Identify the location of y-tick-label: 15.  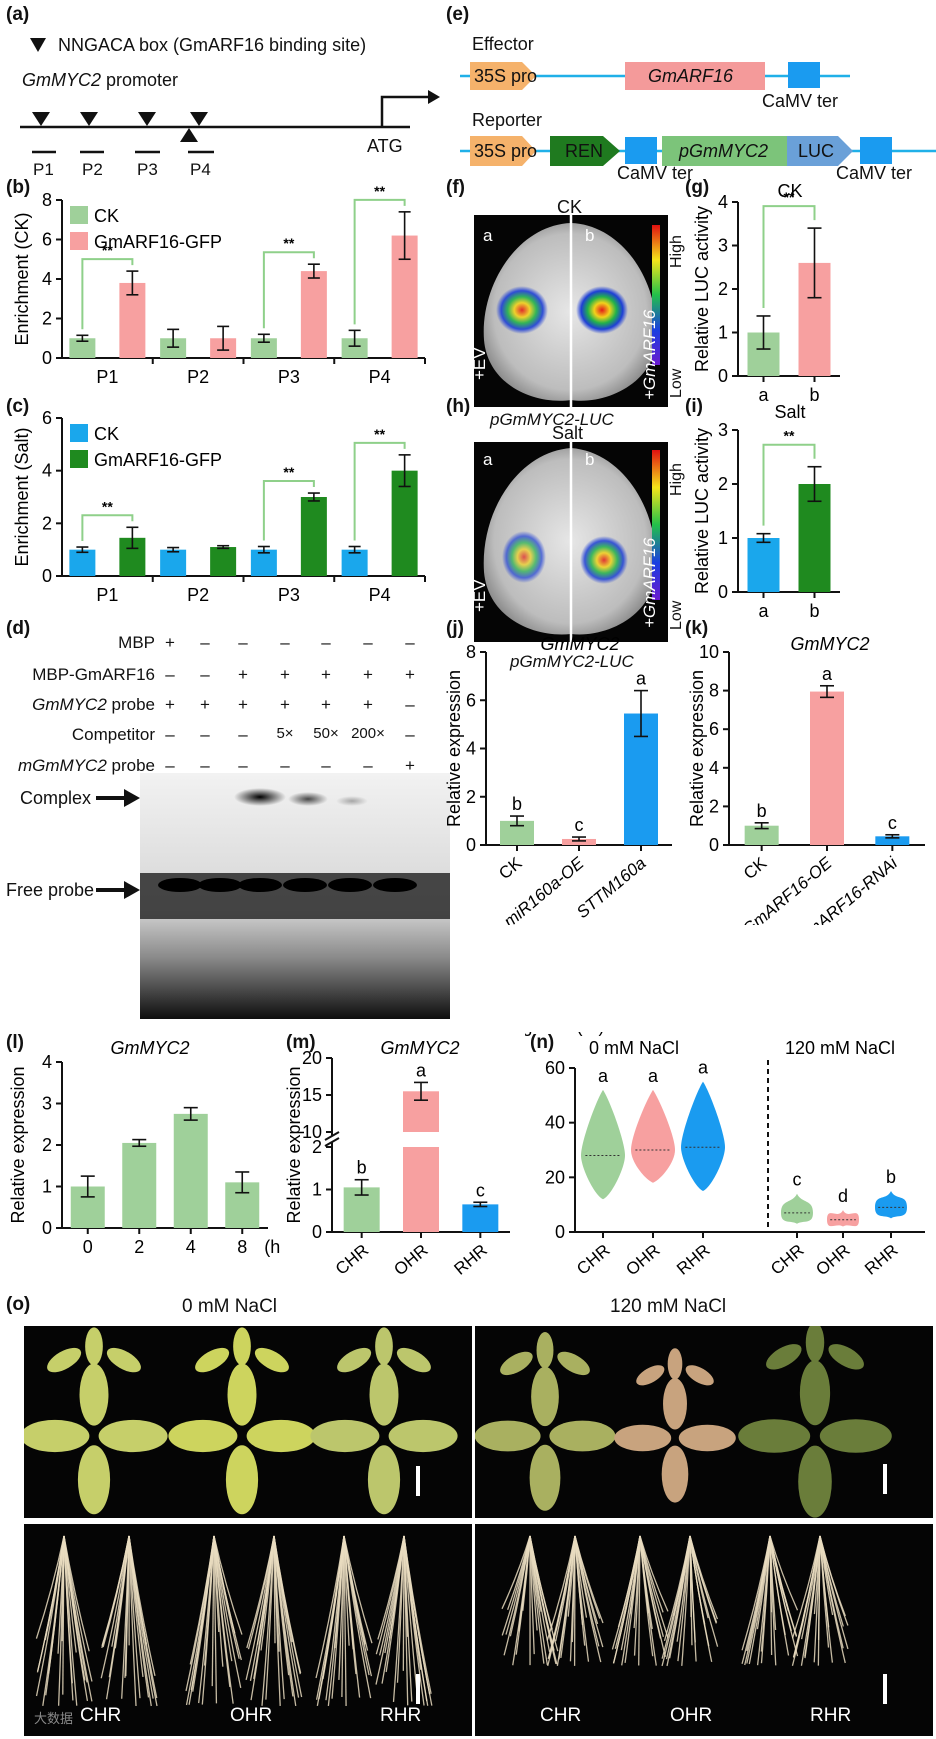
(312, 1095).